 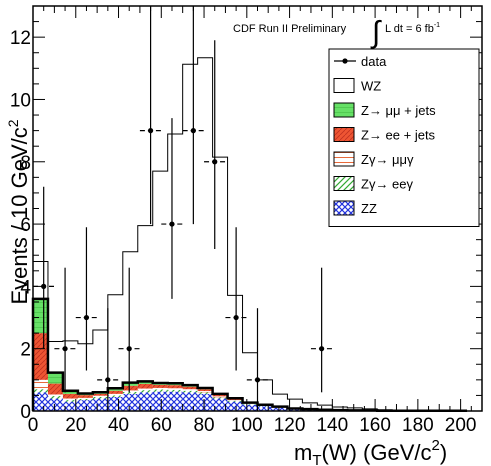 What do you see at coordinates (376, 32) in the screenshot?
I see `integral-sign: ∫` at bounding box center [376, 32].